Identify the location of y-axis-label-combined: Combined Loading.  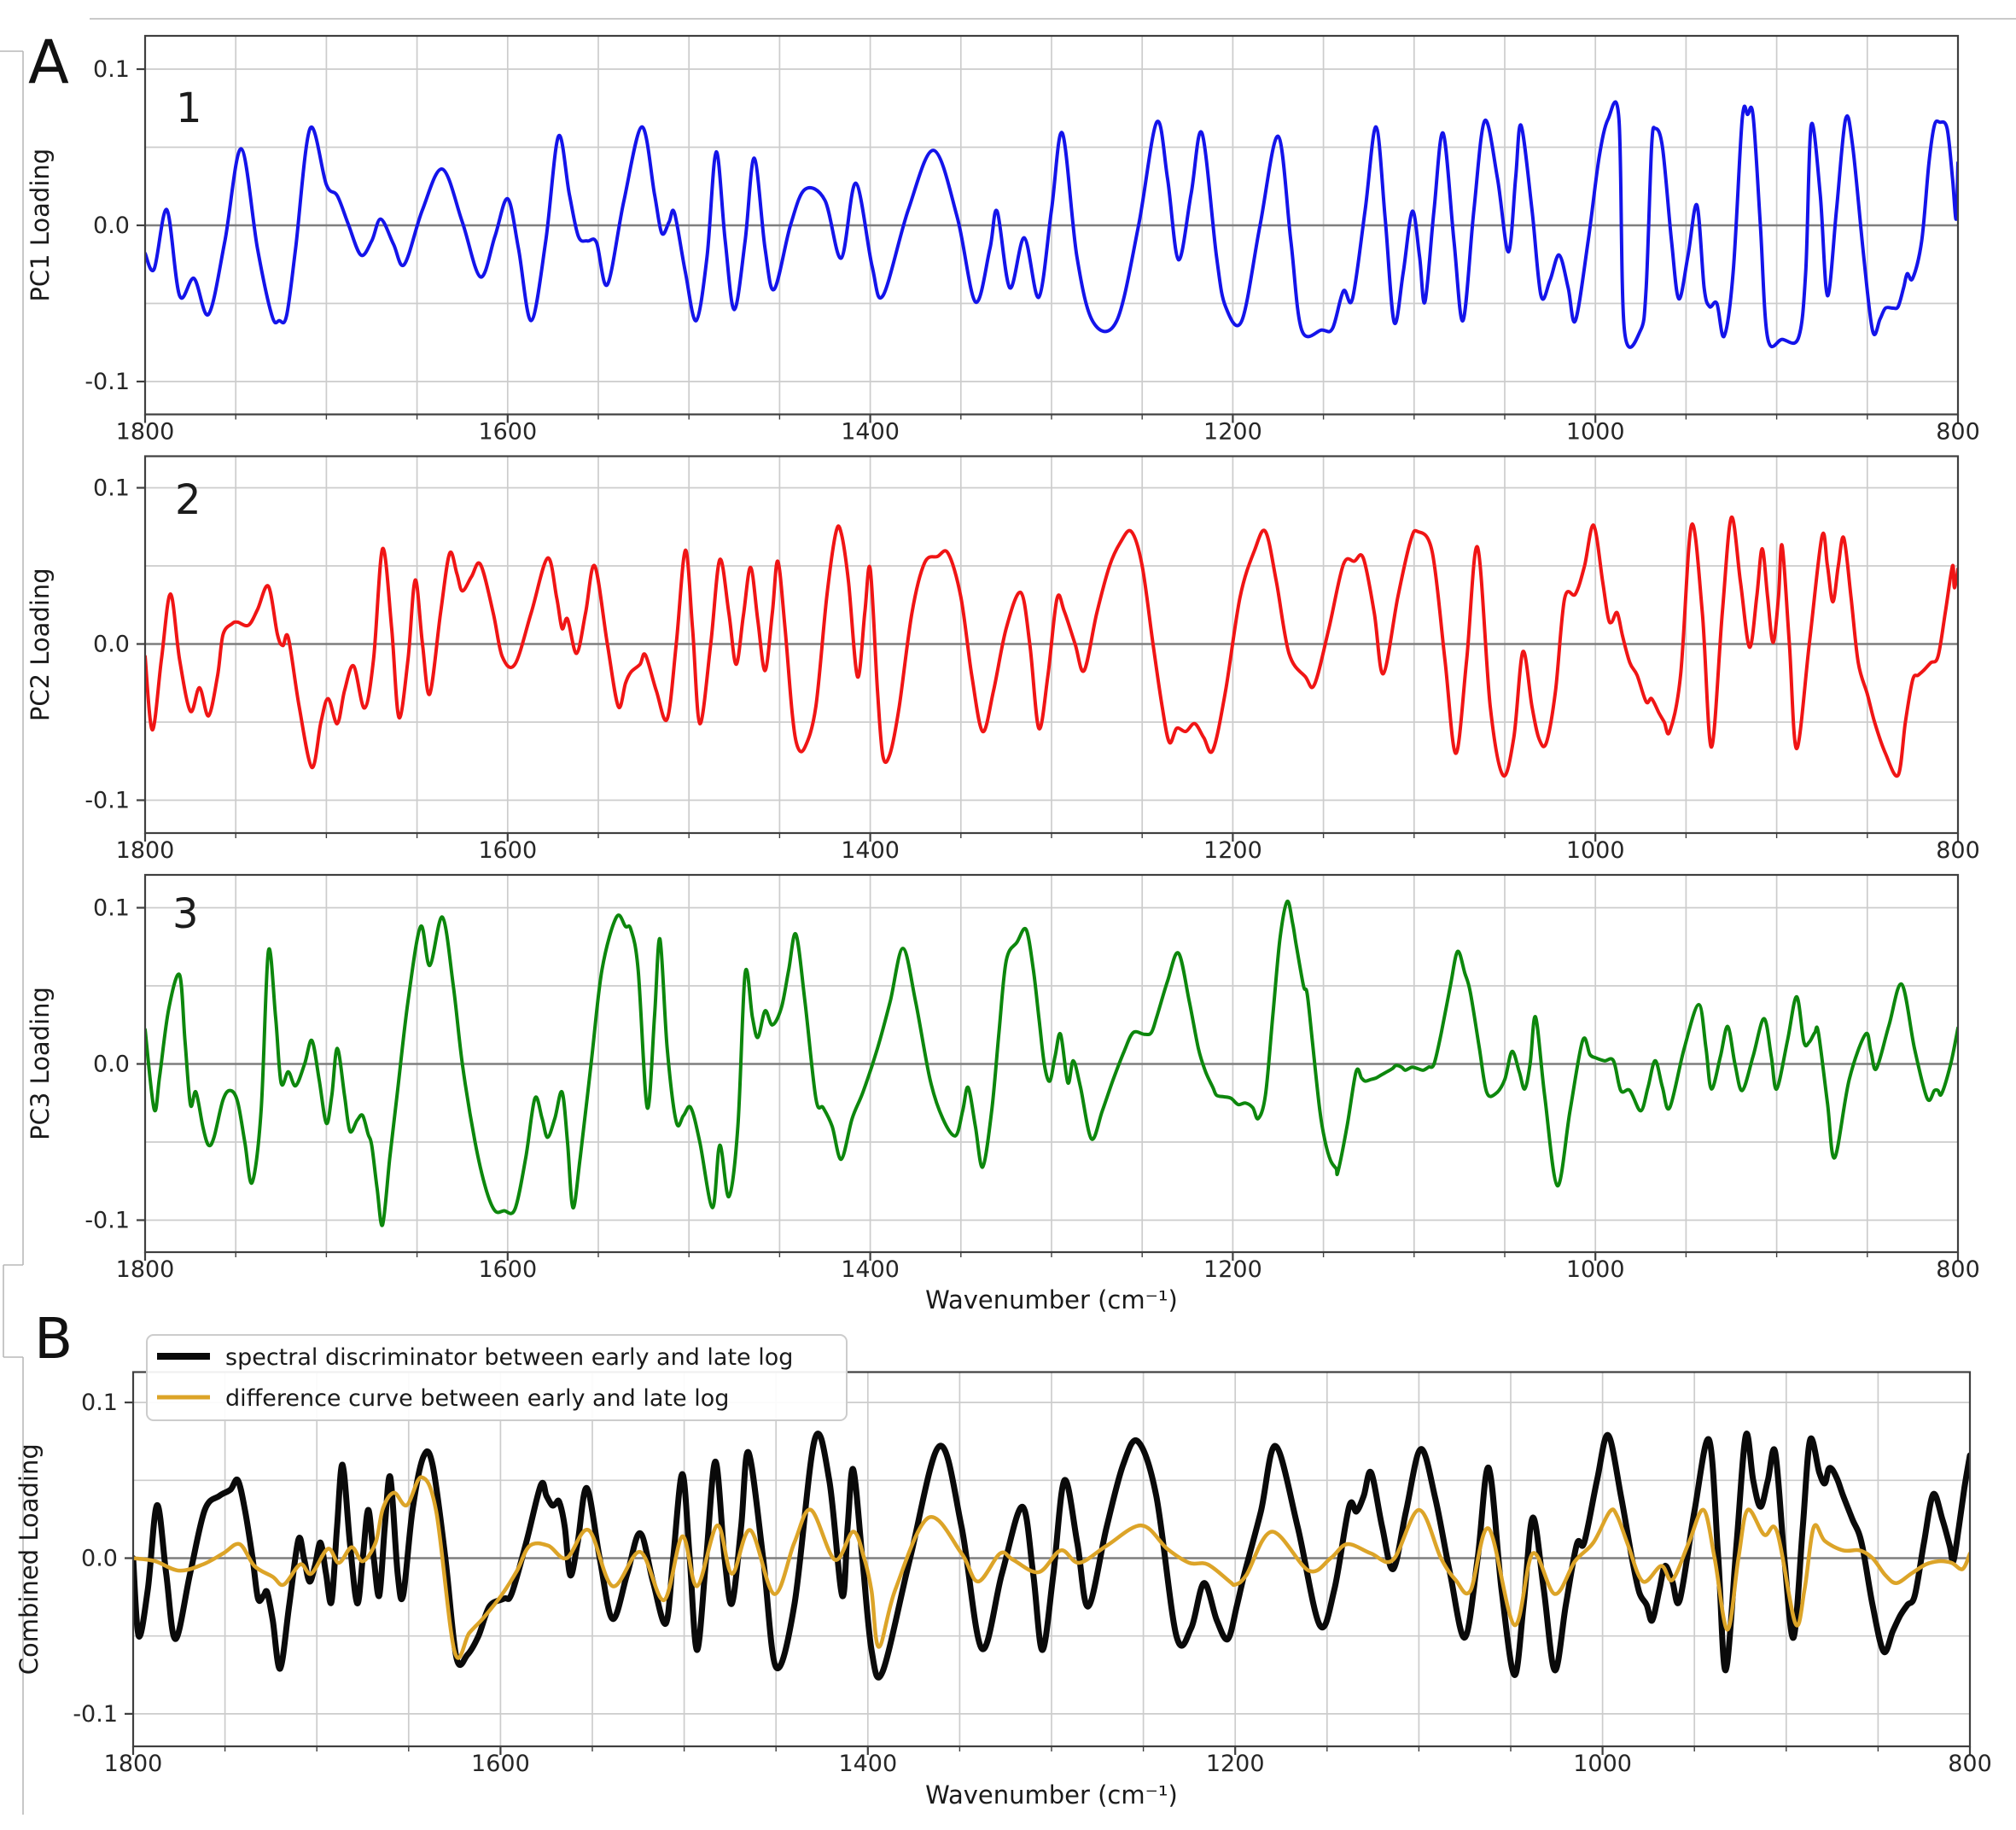
(29, 1559).